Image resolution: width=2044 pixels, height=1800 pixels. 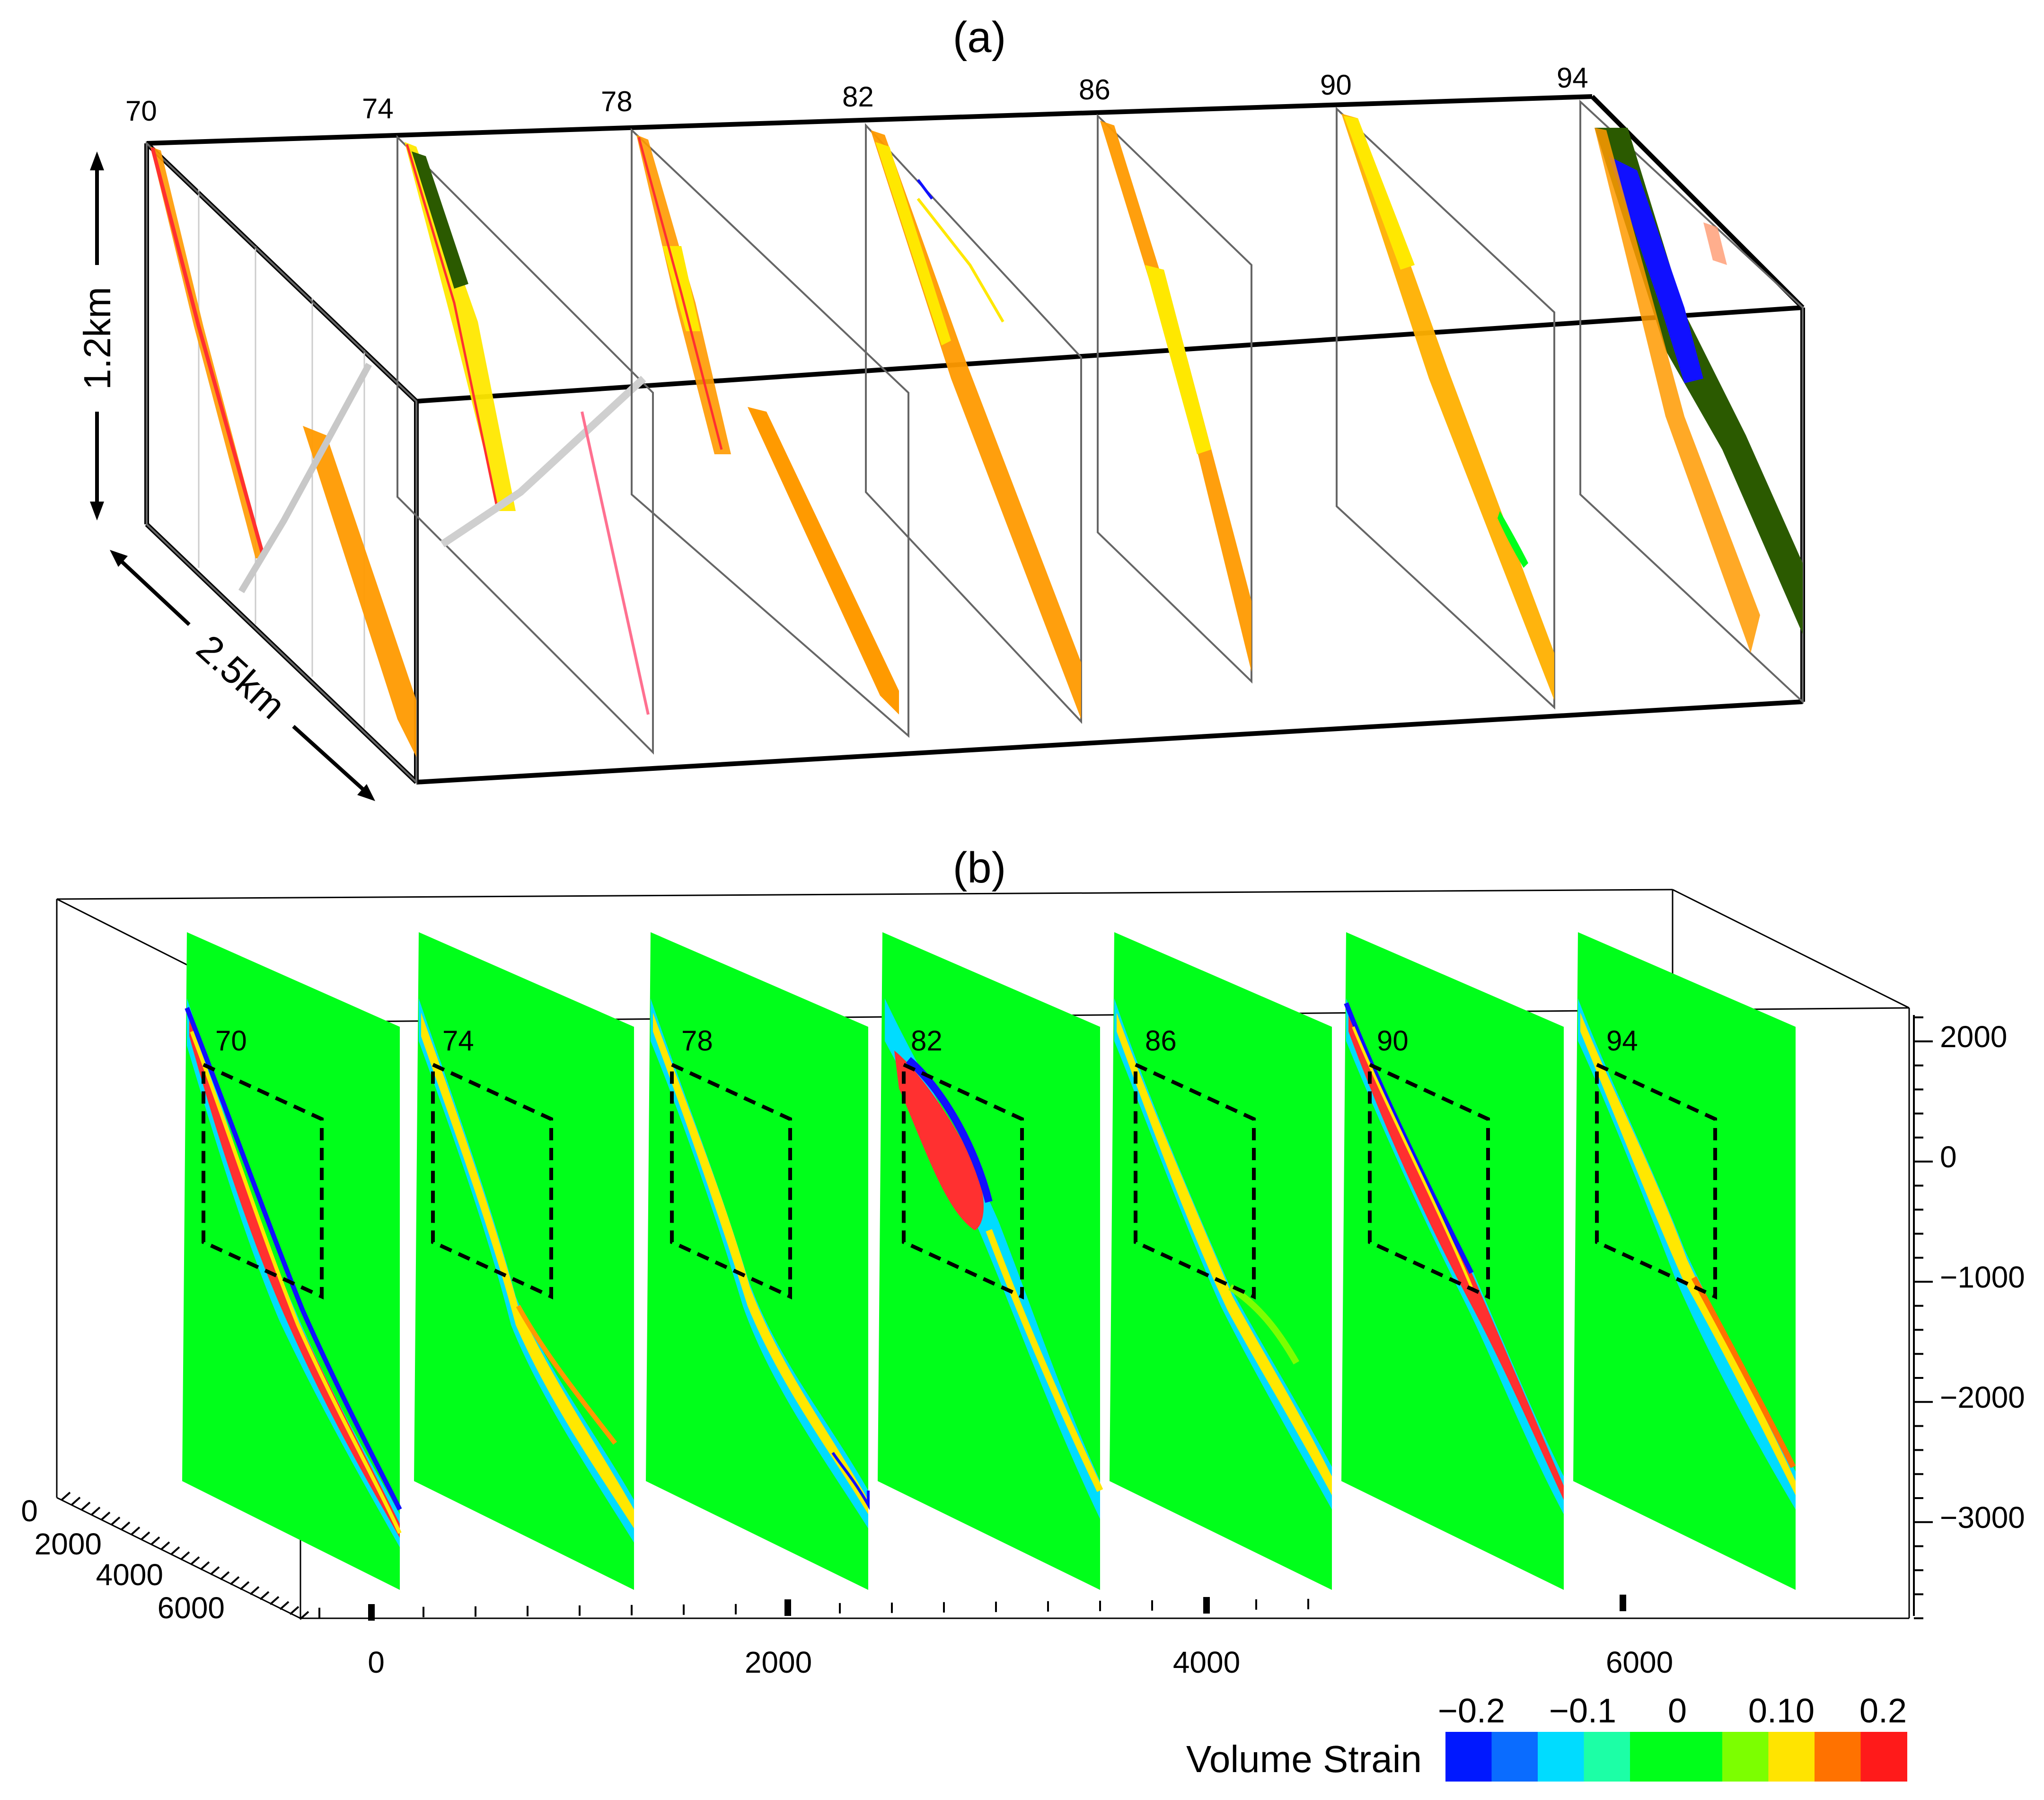 I want to click on section-label-a-86: 86, so click(x=1094, y=90).